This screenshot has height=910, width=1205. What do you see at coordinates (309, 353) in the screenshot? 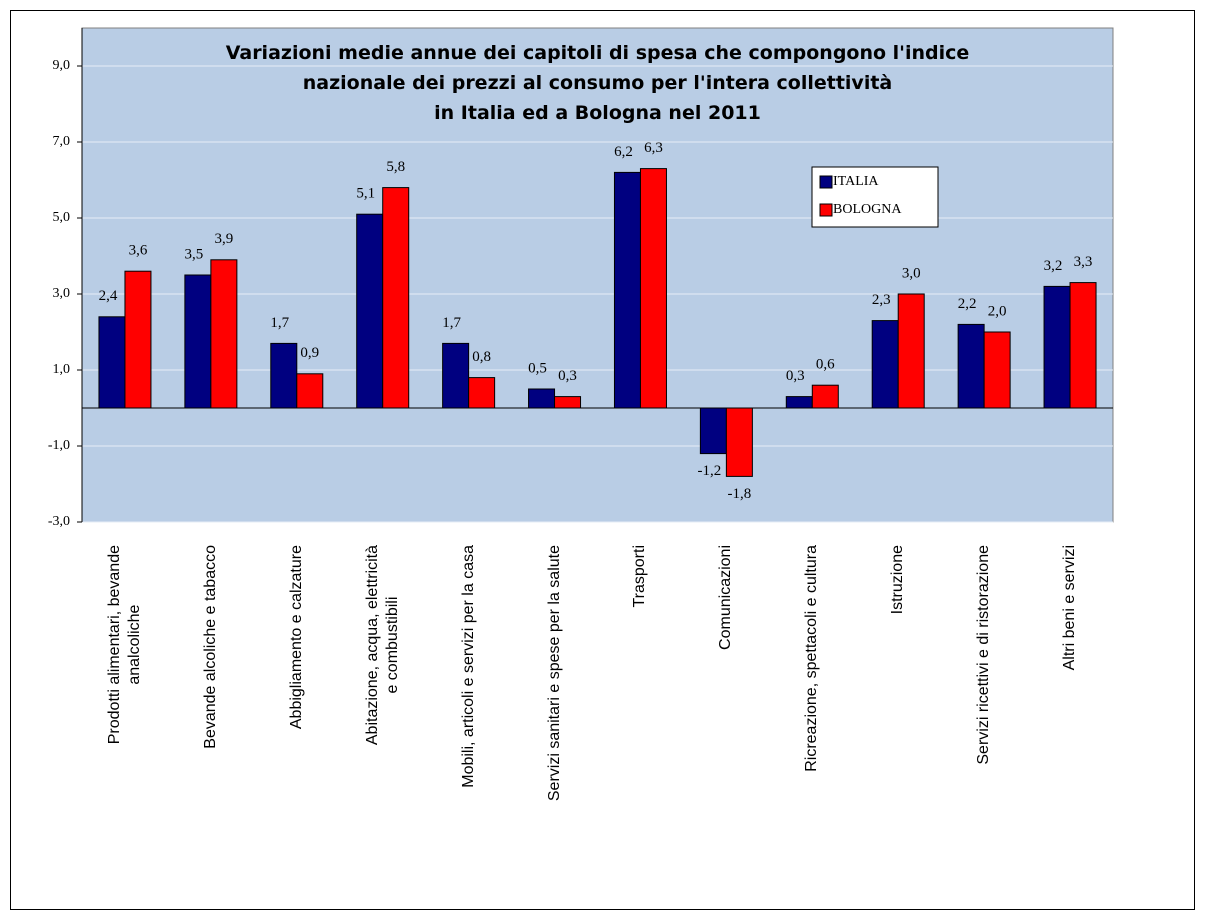
I see `value-label: 0,9` at bounding box center [309, 353].